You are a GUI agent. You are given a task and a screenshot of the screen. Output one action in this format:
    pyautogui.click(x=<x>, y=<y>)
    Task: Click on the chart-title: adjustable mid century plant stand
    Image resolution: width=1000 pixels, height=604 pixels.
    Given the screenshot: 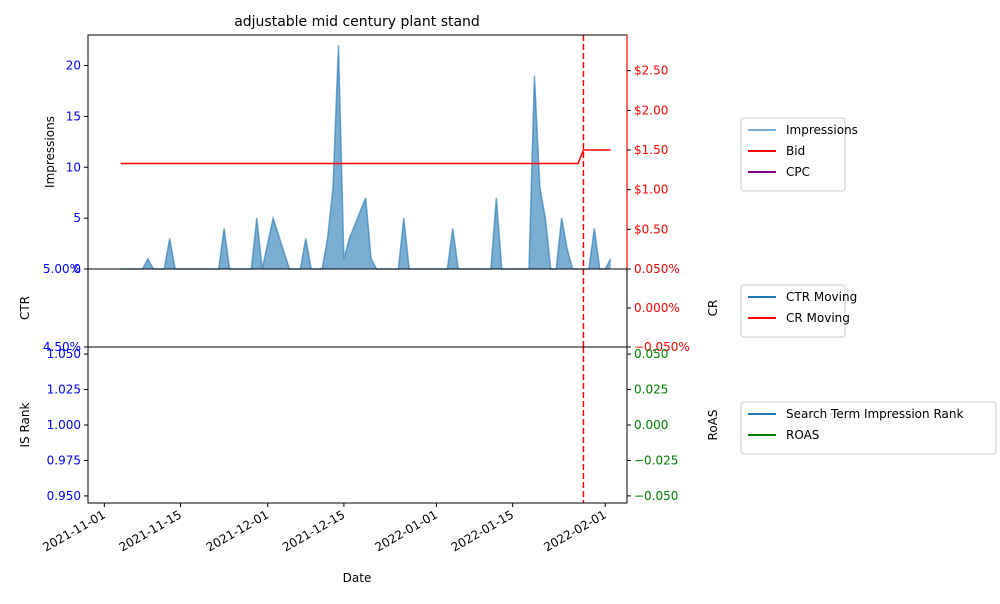 What is the action you would take?
    pyautogui.click(x=357, y=22)
    